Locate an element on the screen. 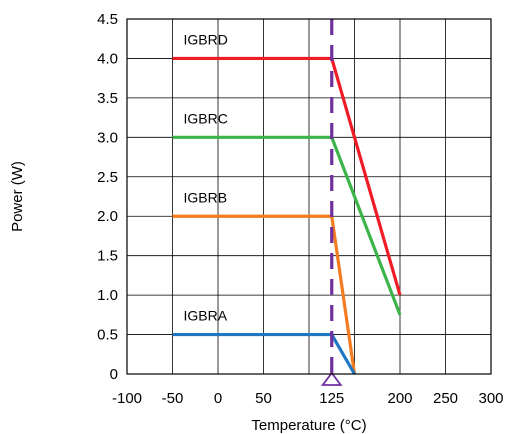  temperature-marker is located at coordinates (331, 202).